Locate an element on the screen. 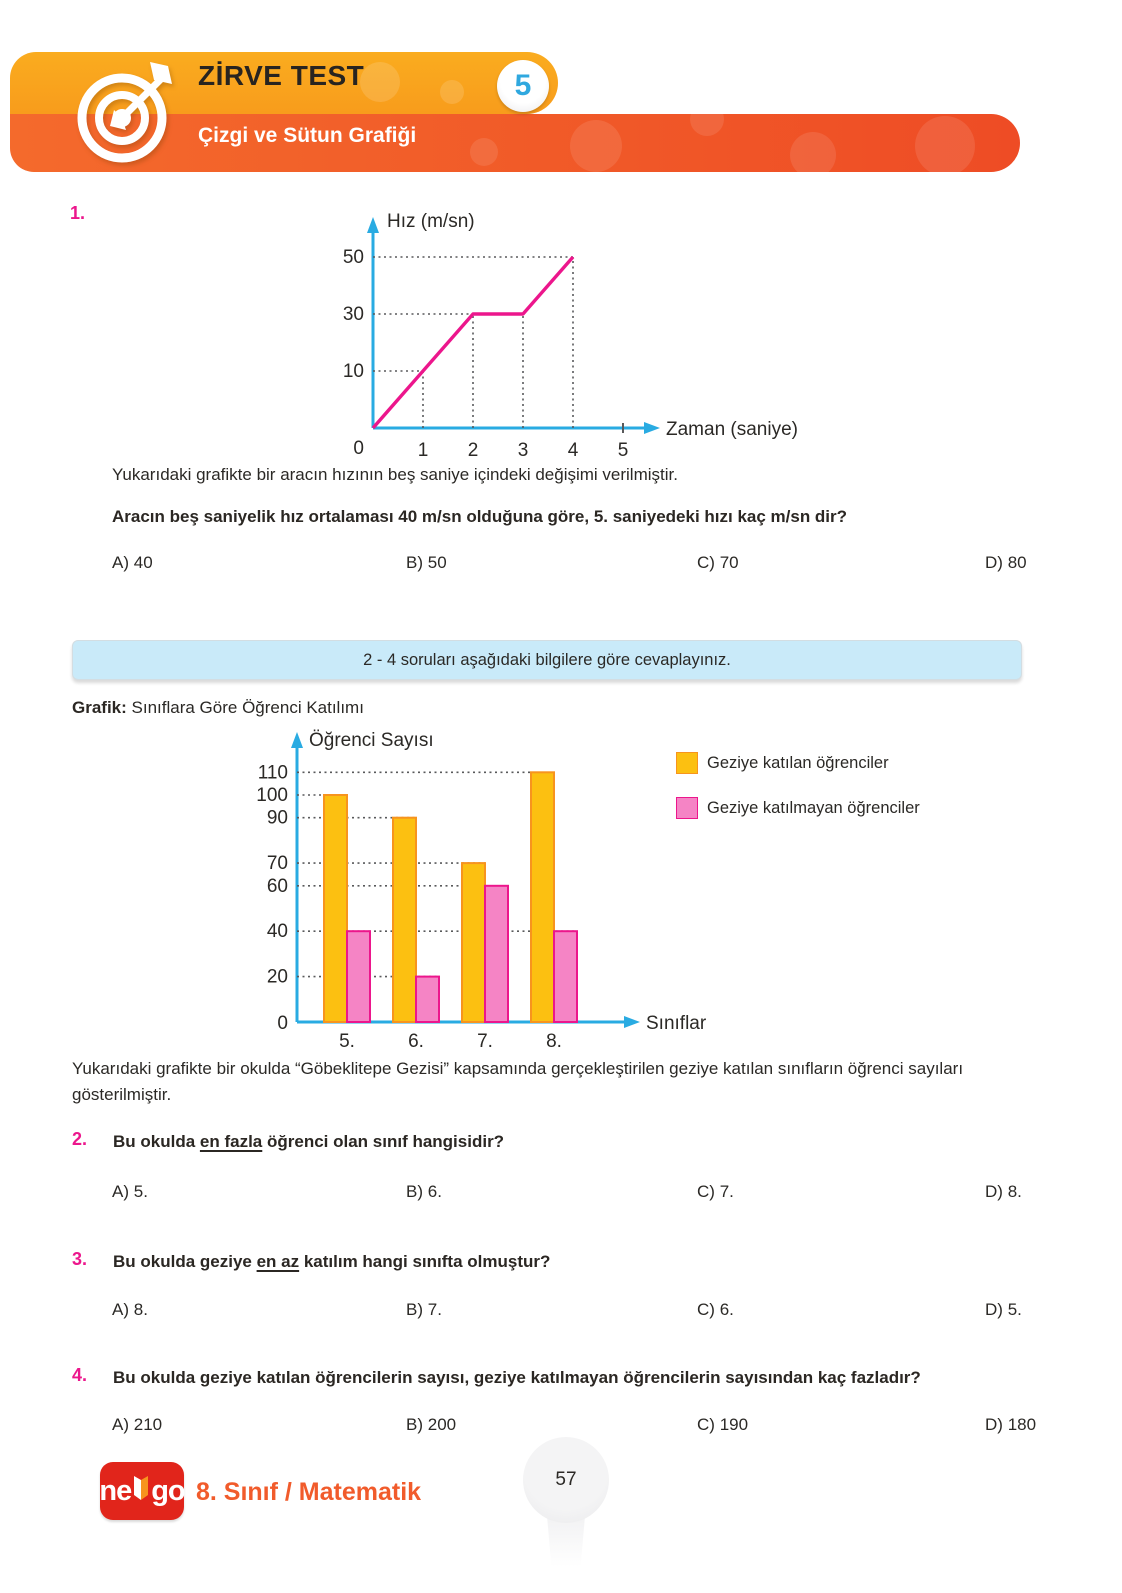 The height and width of the screenshot is (1593, 1122). option-c: C) 6. is located at coordinates (715, 1309).